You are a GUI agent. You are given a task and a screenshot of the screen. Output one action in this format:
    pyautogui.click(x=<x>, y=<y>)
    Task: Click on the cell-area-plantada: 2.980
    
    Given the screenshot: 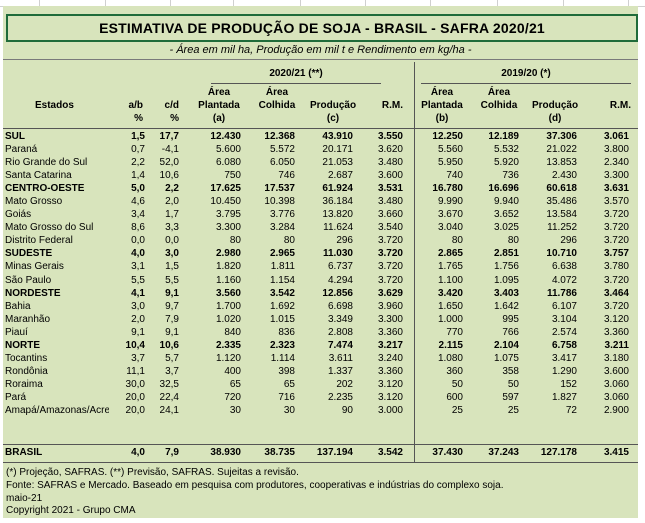 What is the action you would take?
    pyautogui.click(x=228, y=254)
    